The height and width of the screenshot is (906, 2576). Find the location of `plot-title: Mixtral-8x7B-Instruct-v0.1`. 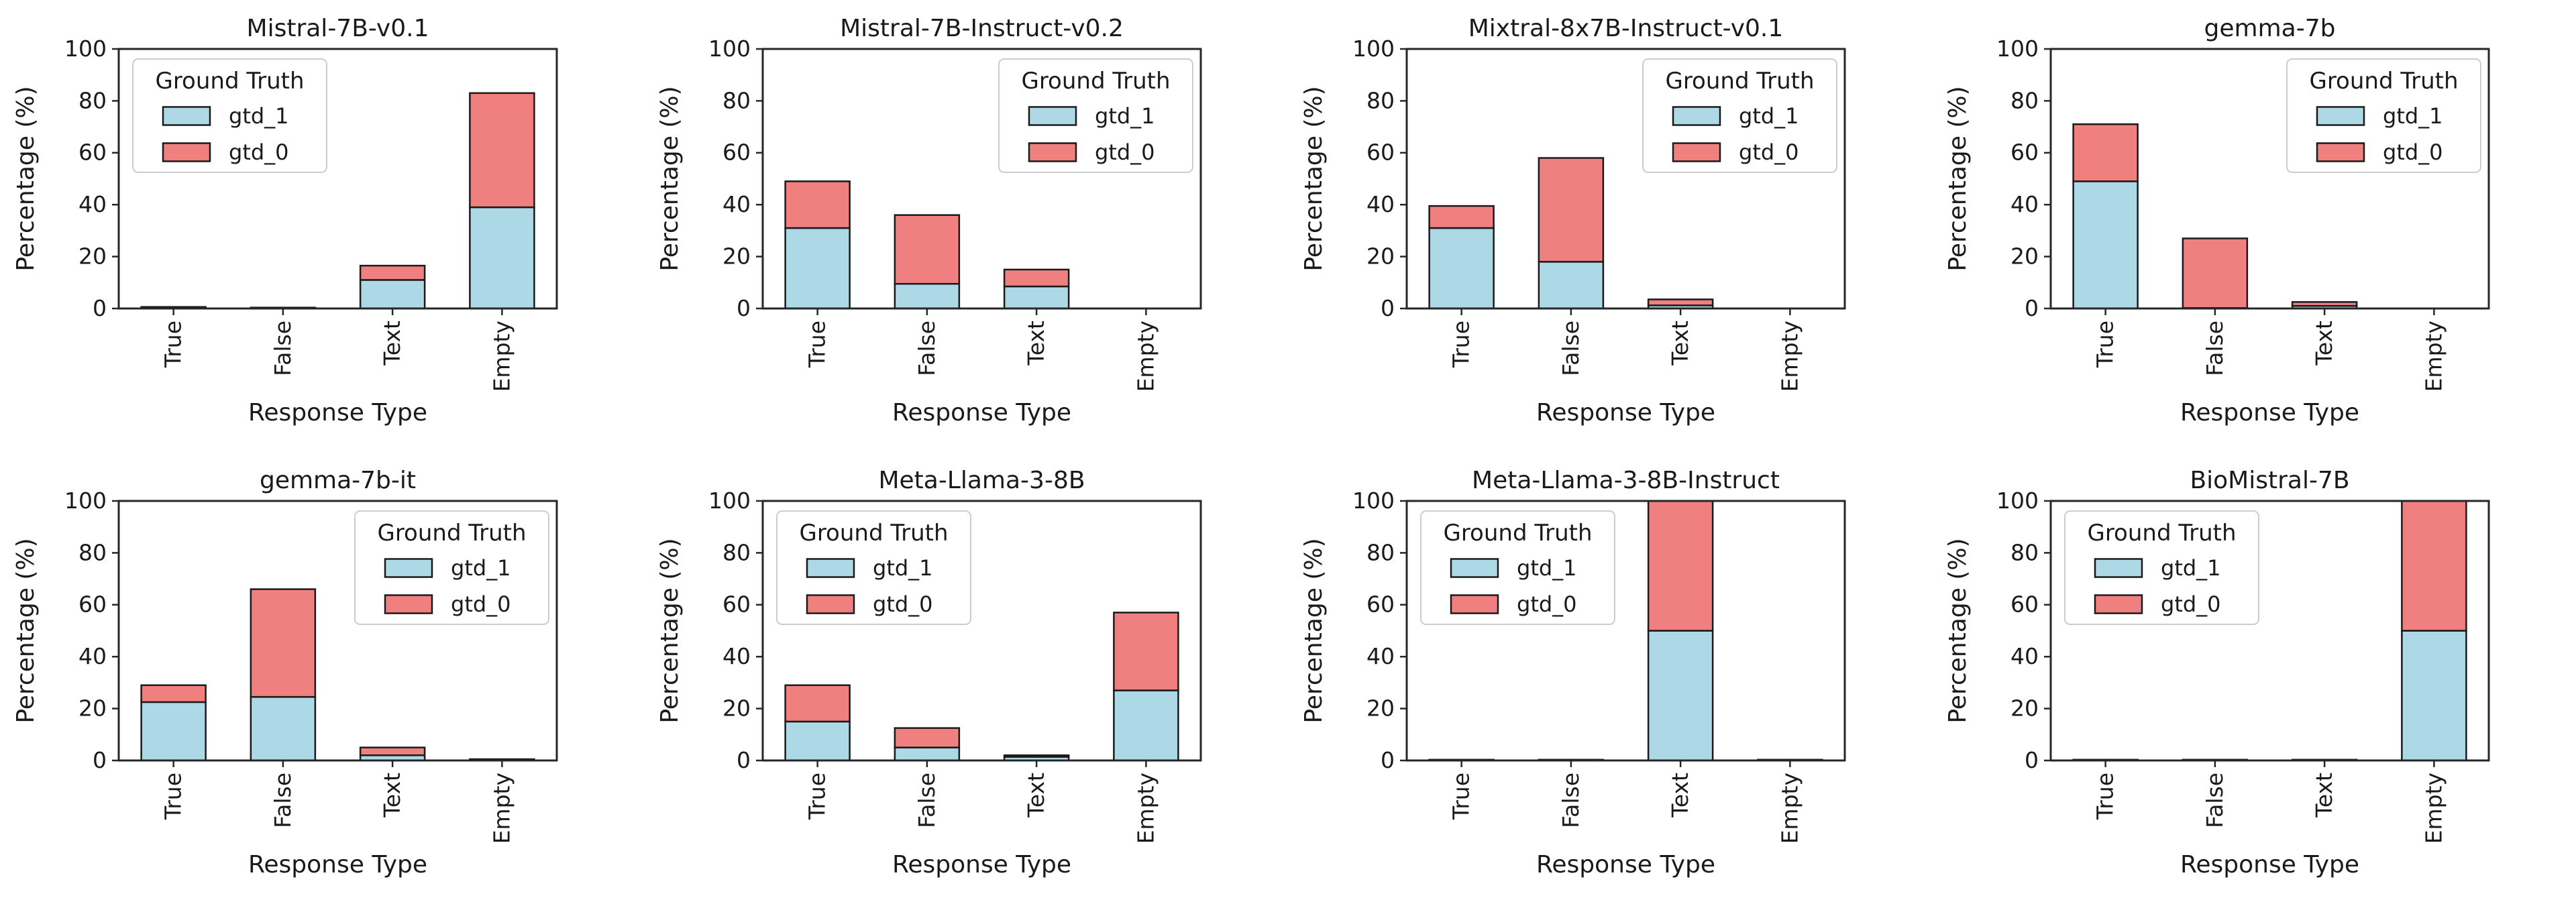

plot-title: Mixtral-8x7B-Instruct-v0.1 is located at coordinates (1626, 28).